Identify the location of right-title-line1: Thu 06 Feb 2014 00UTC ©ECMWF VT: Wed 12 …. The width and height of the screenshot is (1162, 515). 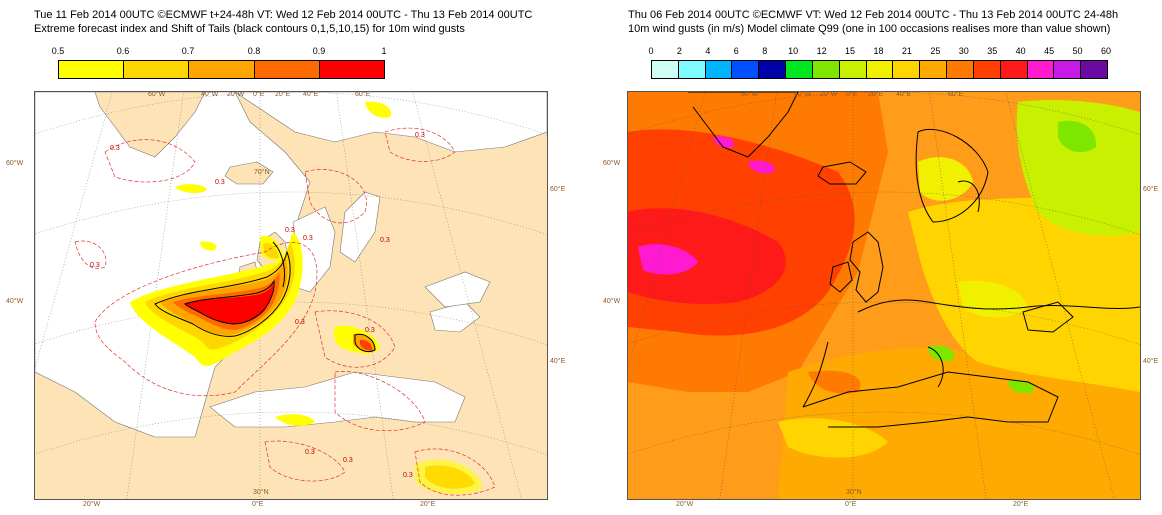
(873, 15).